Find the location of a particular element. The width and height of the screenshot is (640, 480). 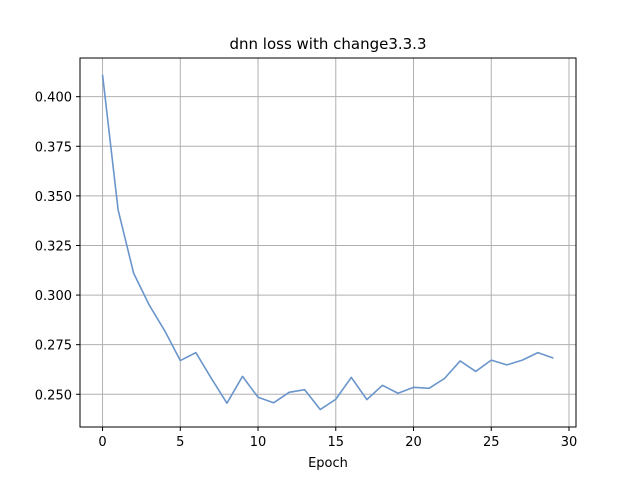

x-axis: 0 5 10 15 20 25 30 is located at coordinates (337, 438).